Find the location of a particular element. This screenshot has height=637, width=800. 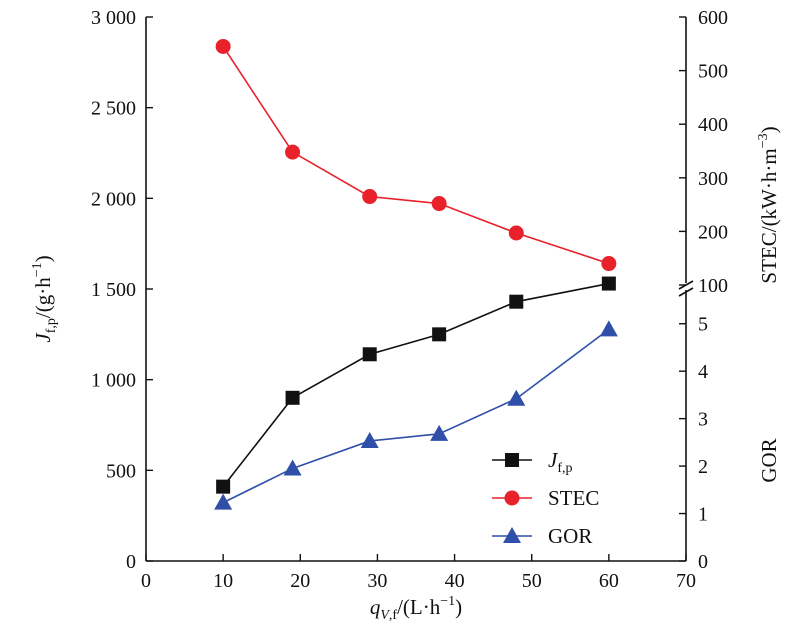

y-left-tick-label: 3 000 is located at coordinates (113, 18).